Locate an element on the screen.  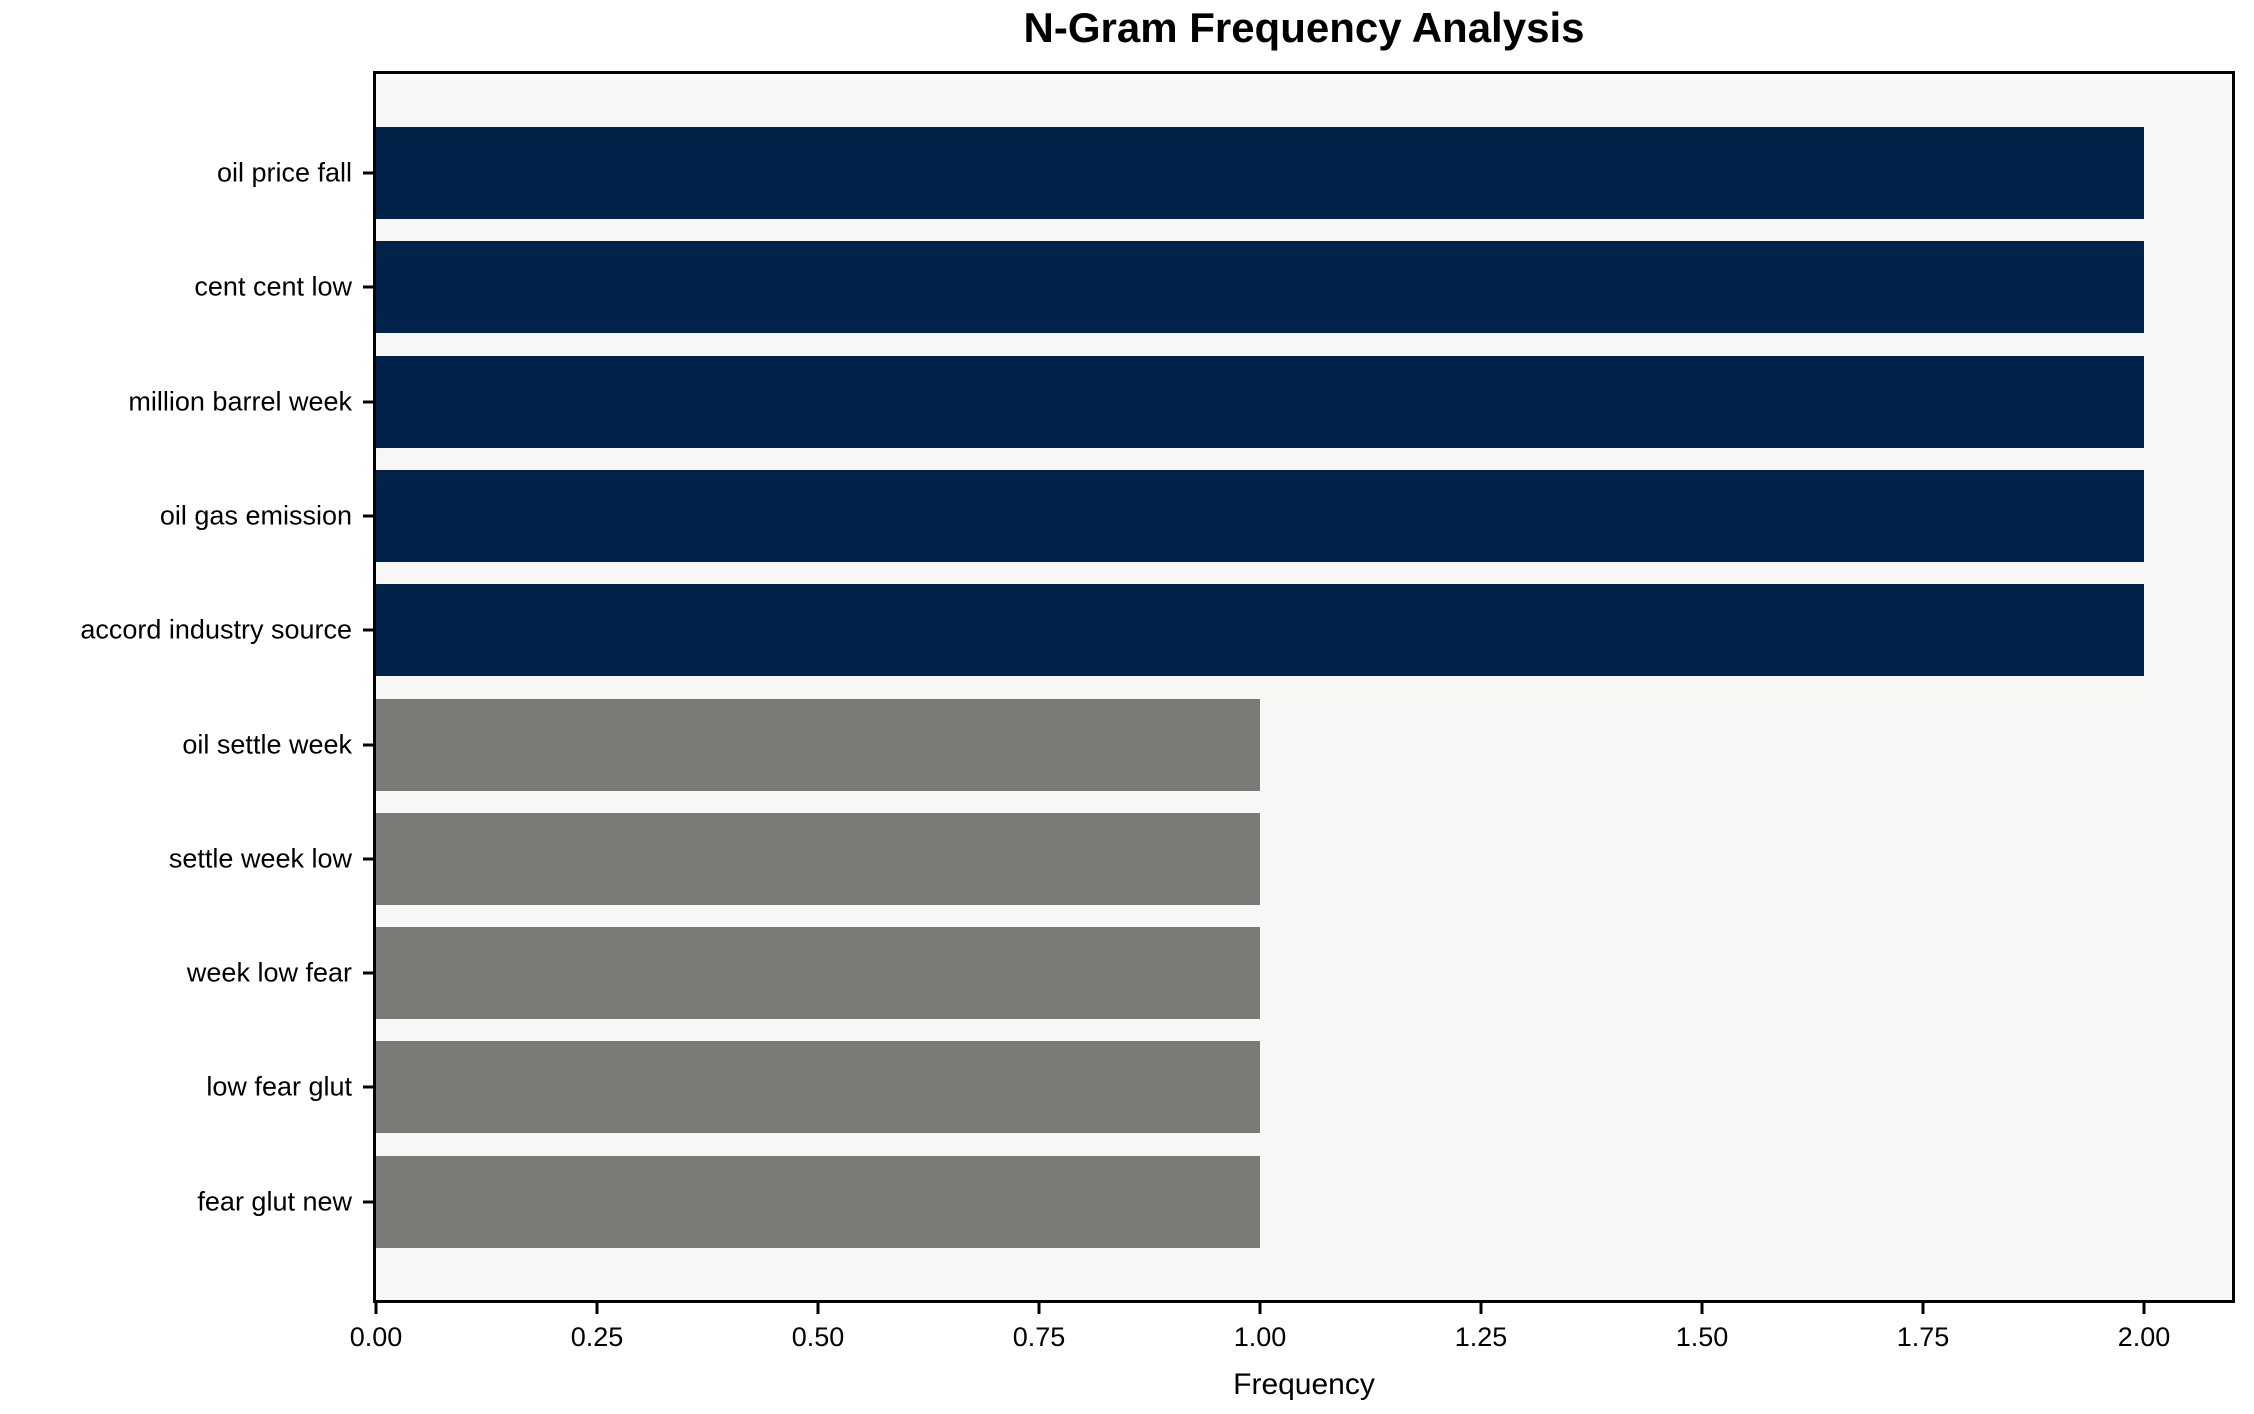
bar-oil-price-fall is located at coordinates (1260, 173).